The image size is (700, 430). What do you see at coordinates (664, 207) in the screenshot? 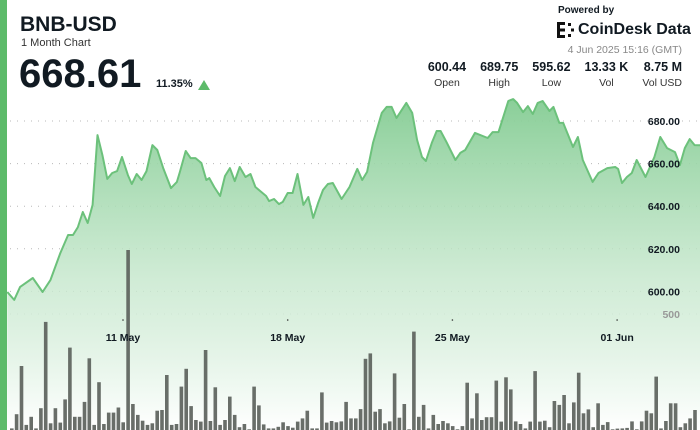
I see `y-tick-label: 640.00` at bounding box center [664, 207].